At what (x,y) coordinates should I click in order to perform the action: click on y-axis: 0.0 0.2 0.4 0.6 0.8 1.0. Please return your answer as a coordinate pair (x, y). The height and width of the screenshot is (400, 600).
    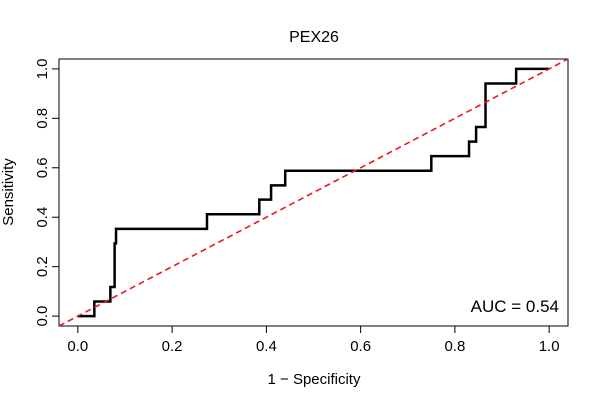
    Looking at the image, I should click on (47, 192).